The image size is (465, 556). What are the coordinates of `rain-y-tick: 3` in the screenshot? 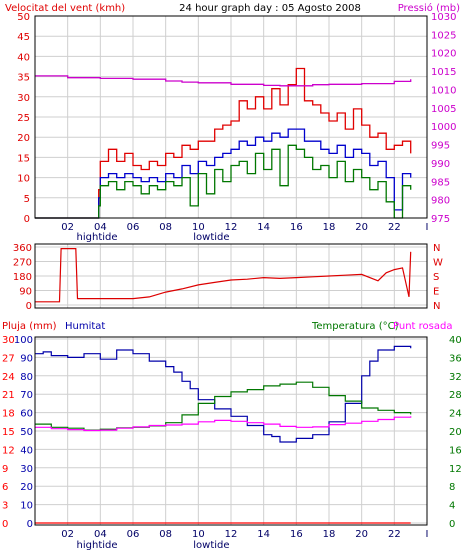 It's located at (5, 506).